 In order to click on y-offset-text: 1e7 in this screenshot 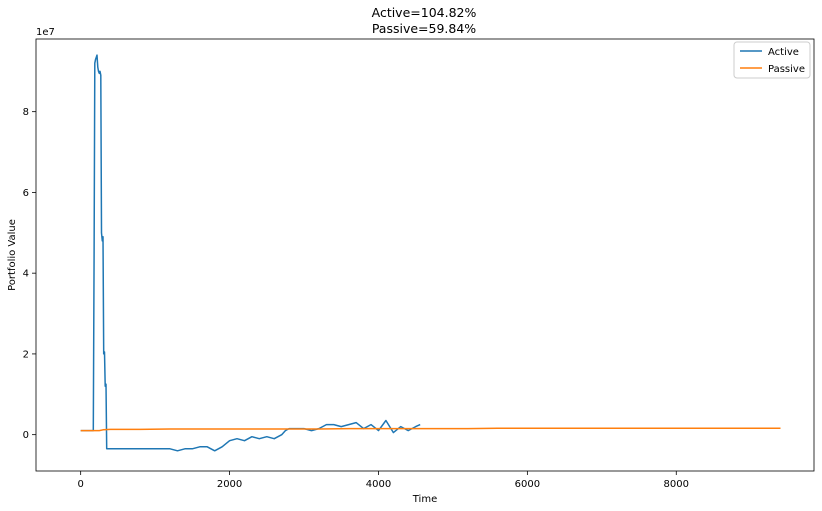, I will do `click(45, 32)`.